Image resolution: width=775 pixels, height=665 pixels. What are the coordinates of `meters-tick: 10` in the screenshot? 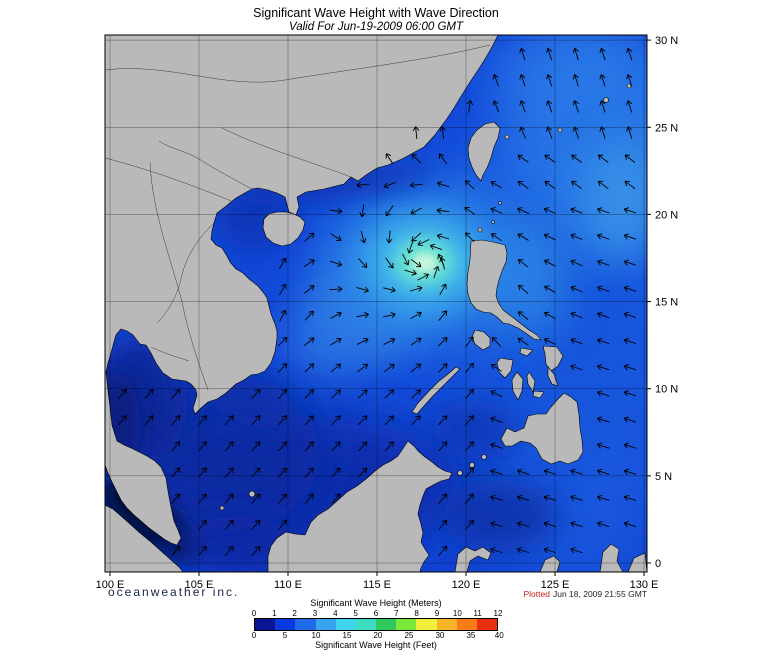 It's located at (457, 613).